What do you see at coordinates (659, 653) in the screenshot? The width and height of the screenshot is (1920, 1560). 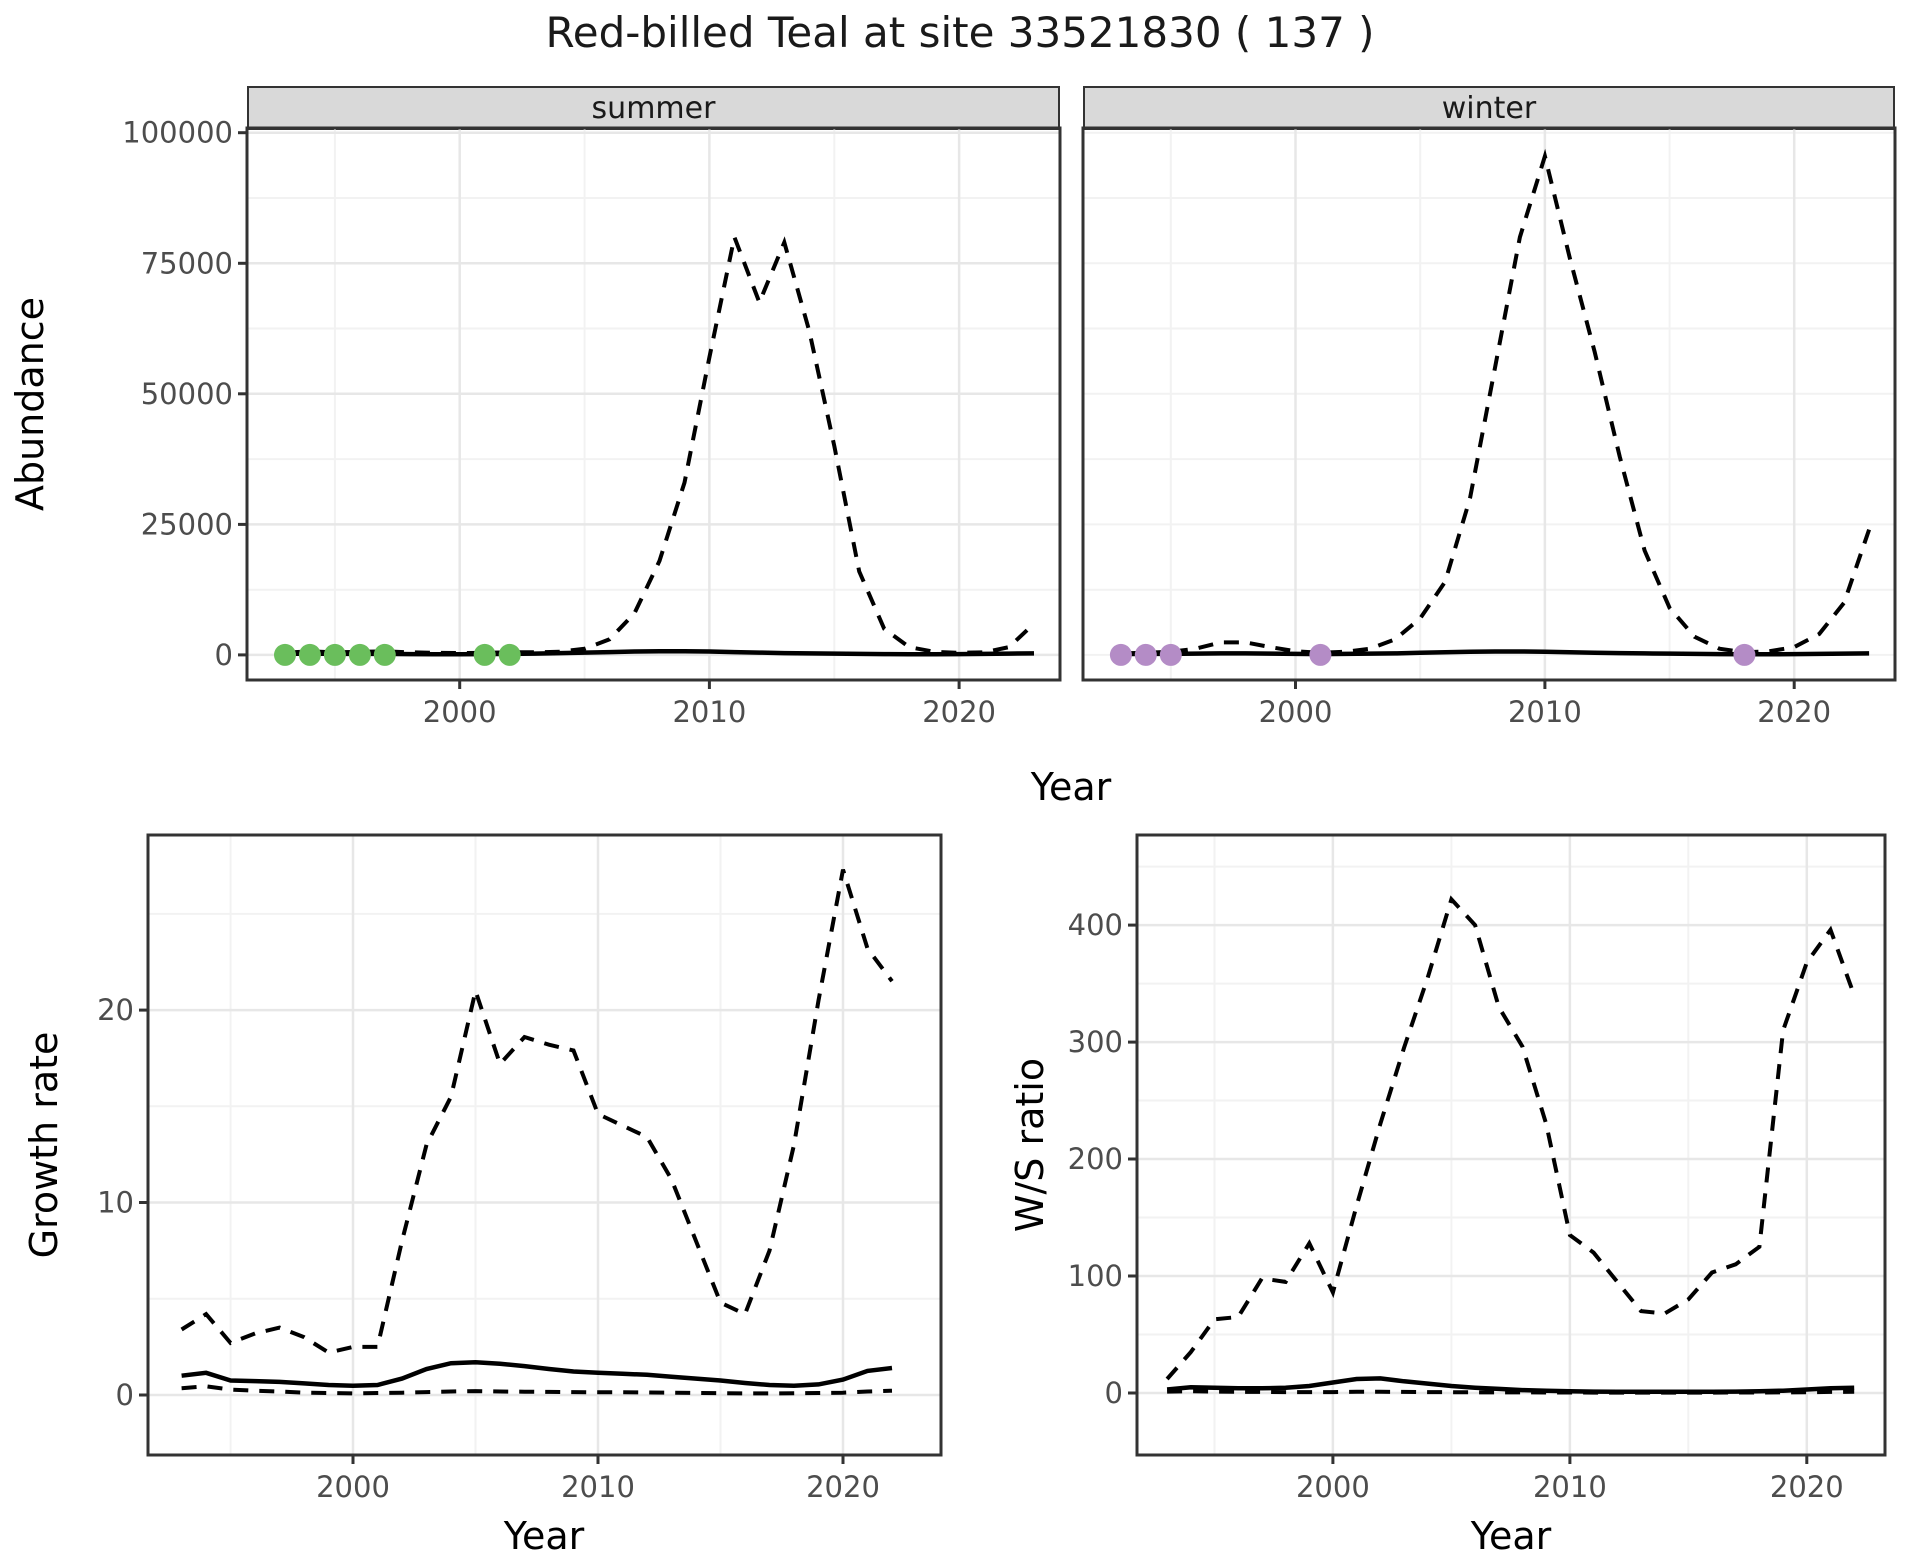 I see `summer-estimate-line` at bounding box center [659, 653].